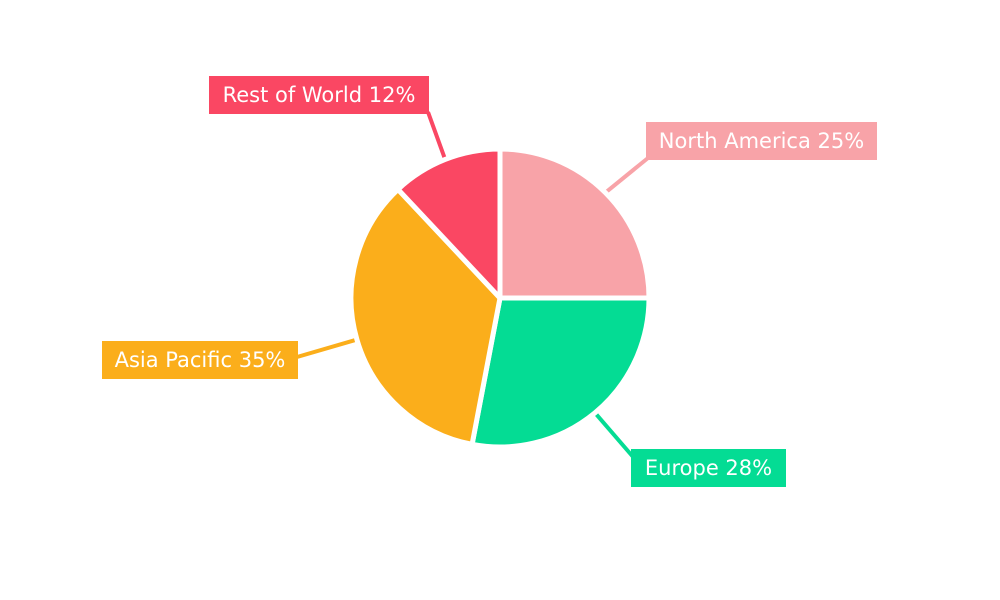 This screenshot has width=1000, height=600. I want to click on pie-slice-asia-pacific, so click(425, 316).